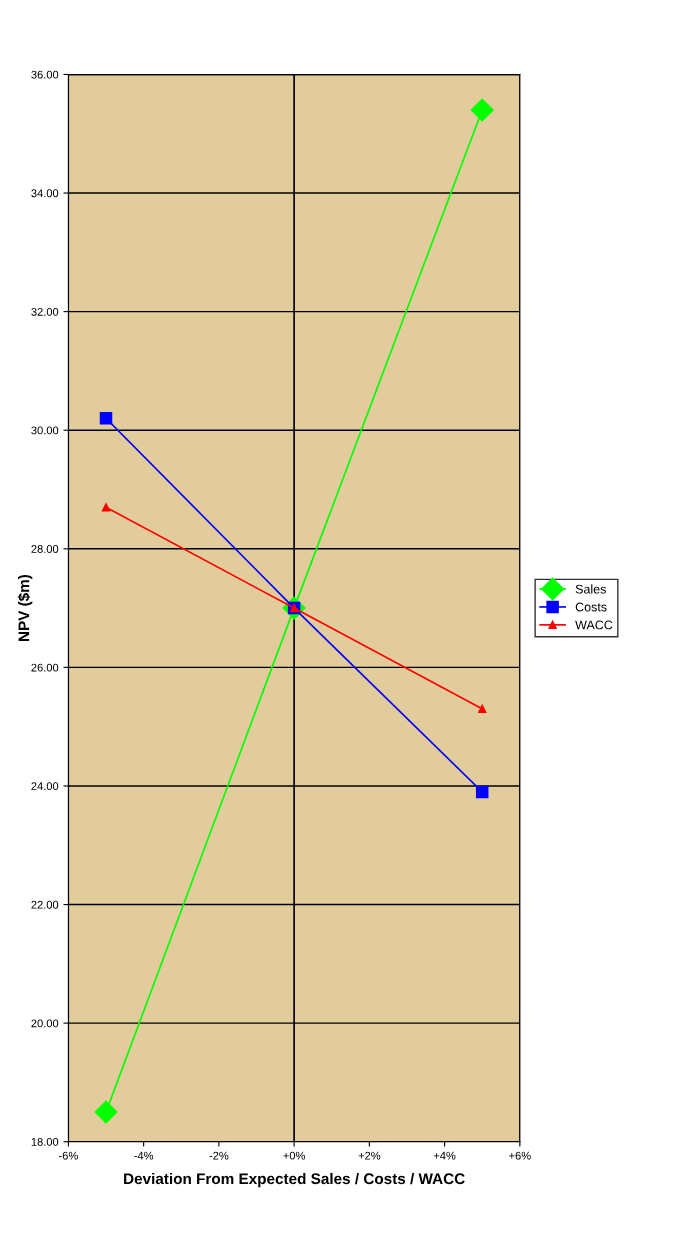 This screenshot has width=684, height=1241. Describe the element at coordinates (144, 1155) in the screenshot. I see `x-tick-label: -4%` at that location.